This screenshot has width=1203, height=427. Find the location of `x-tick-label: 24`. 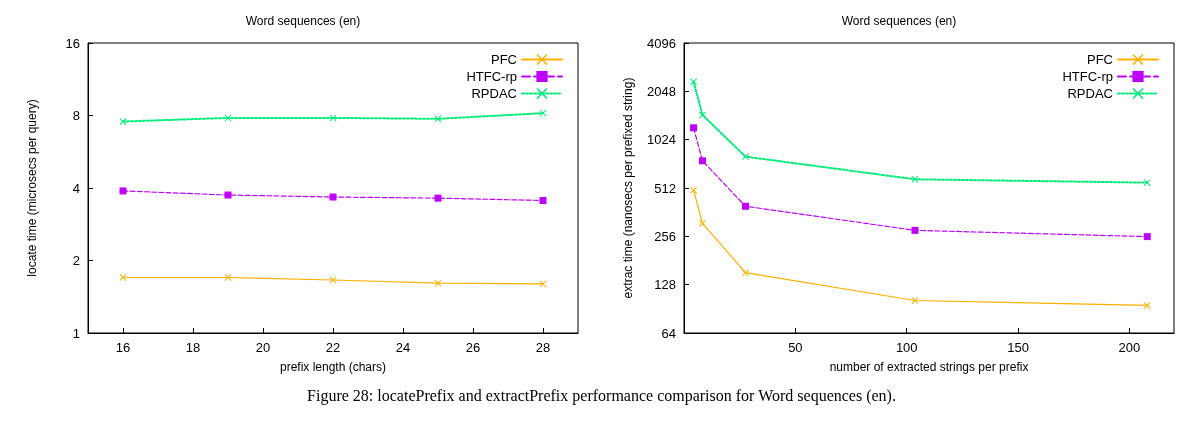

x-tick-label: 24 is located at coordinates (403, 347).